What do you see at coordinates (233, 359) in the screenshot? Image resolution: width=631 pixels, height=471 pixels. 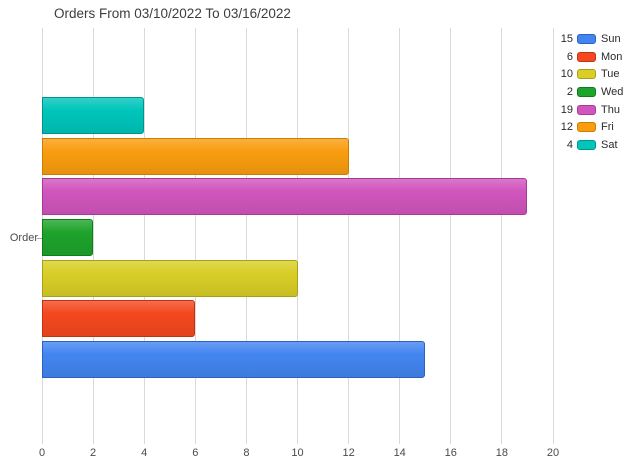 I see `bar-sun` at bounding box center [233, 359].